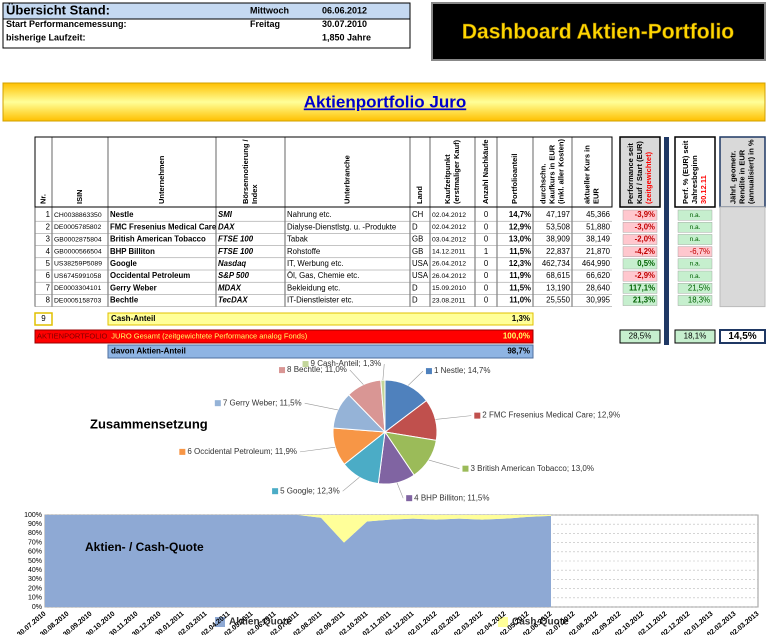  Describe the element at coordinates (35, 542) in the screenshot. I see `y-tick-label: 70%` at that location.